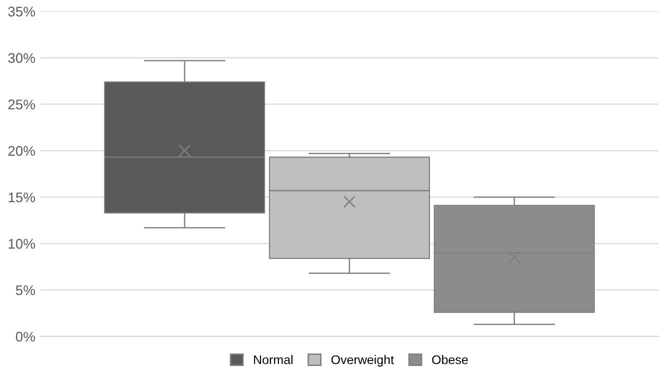 This screenshot has height=378, width=672. What do you see at coordinates (362, 360) in the screenshot?
I see `legend-label: Overweight` at bounding box center [362, 360].